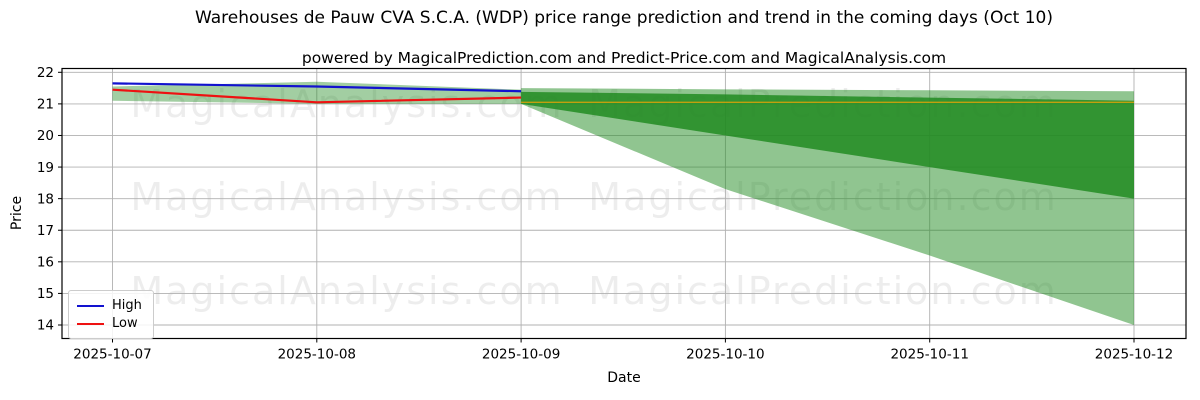 Image resolution: width=1200 pixels, height=400 pixels. I want to click on legend-box: High Low, so click(111, 314).